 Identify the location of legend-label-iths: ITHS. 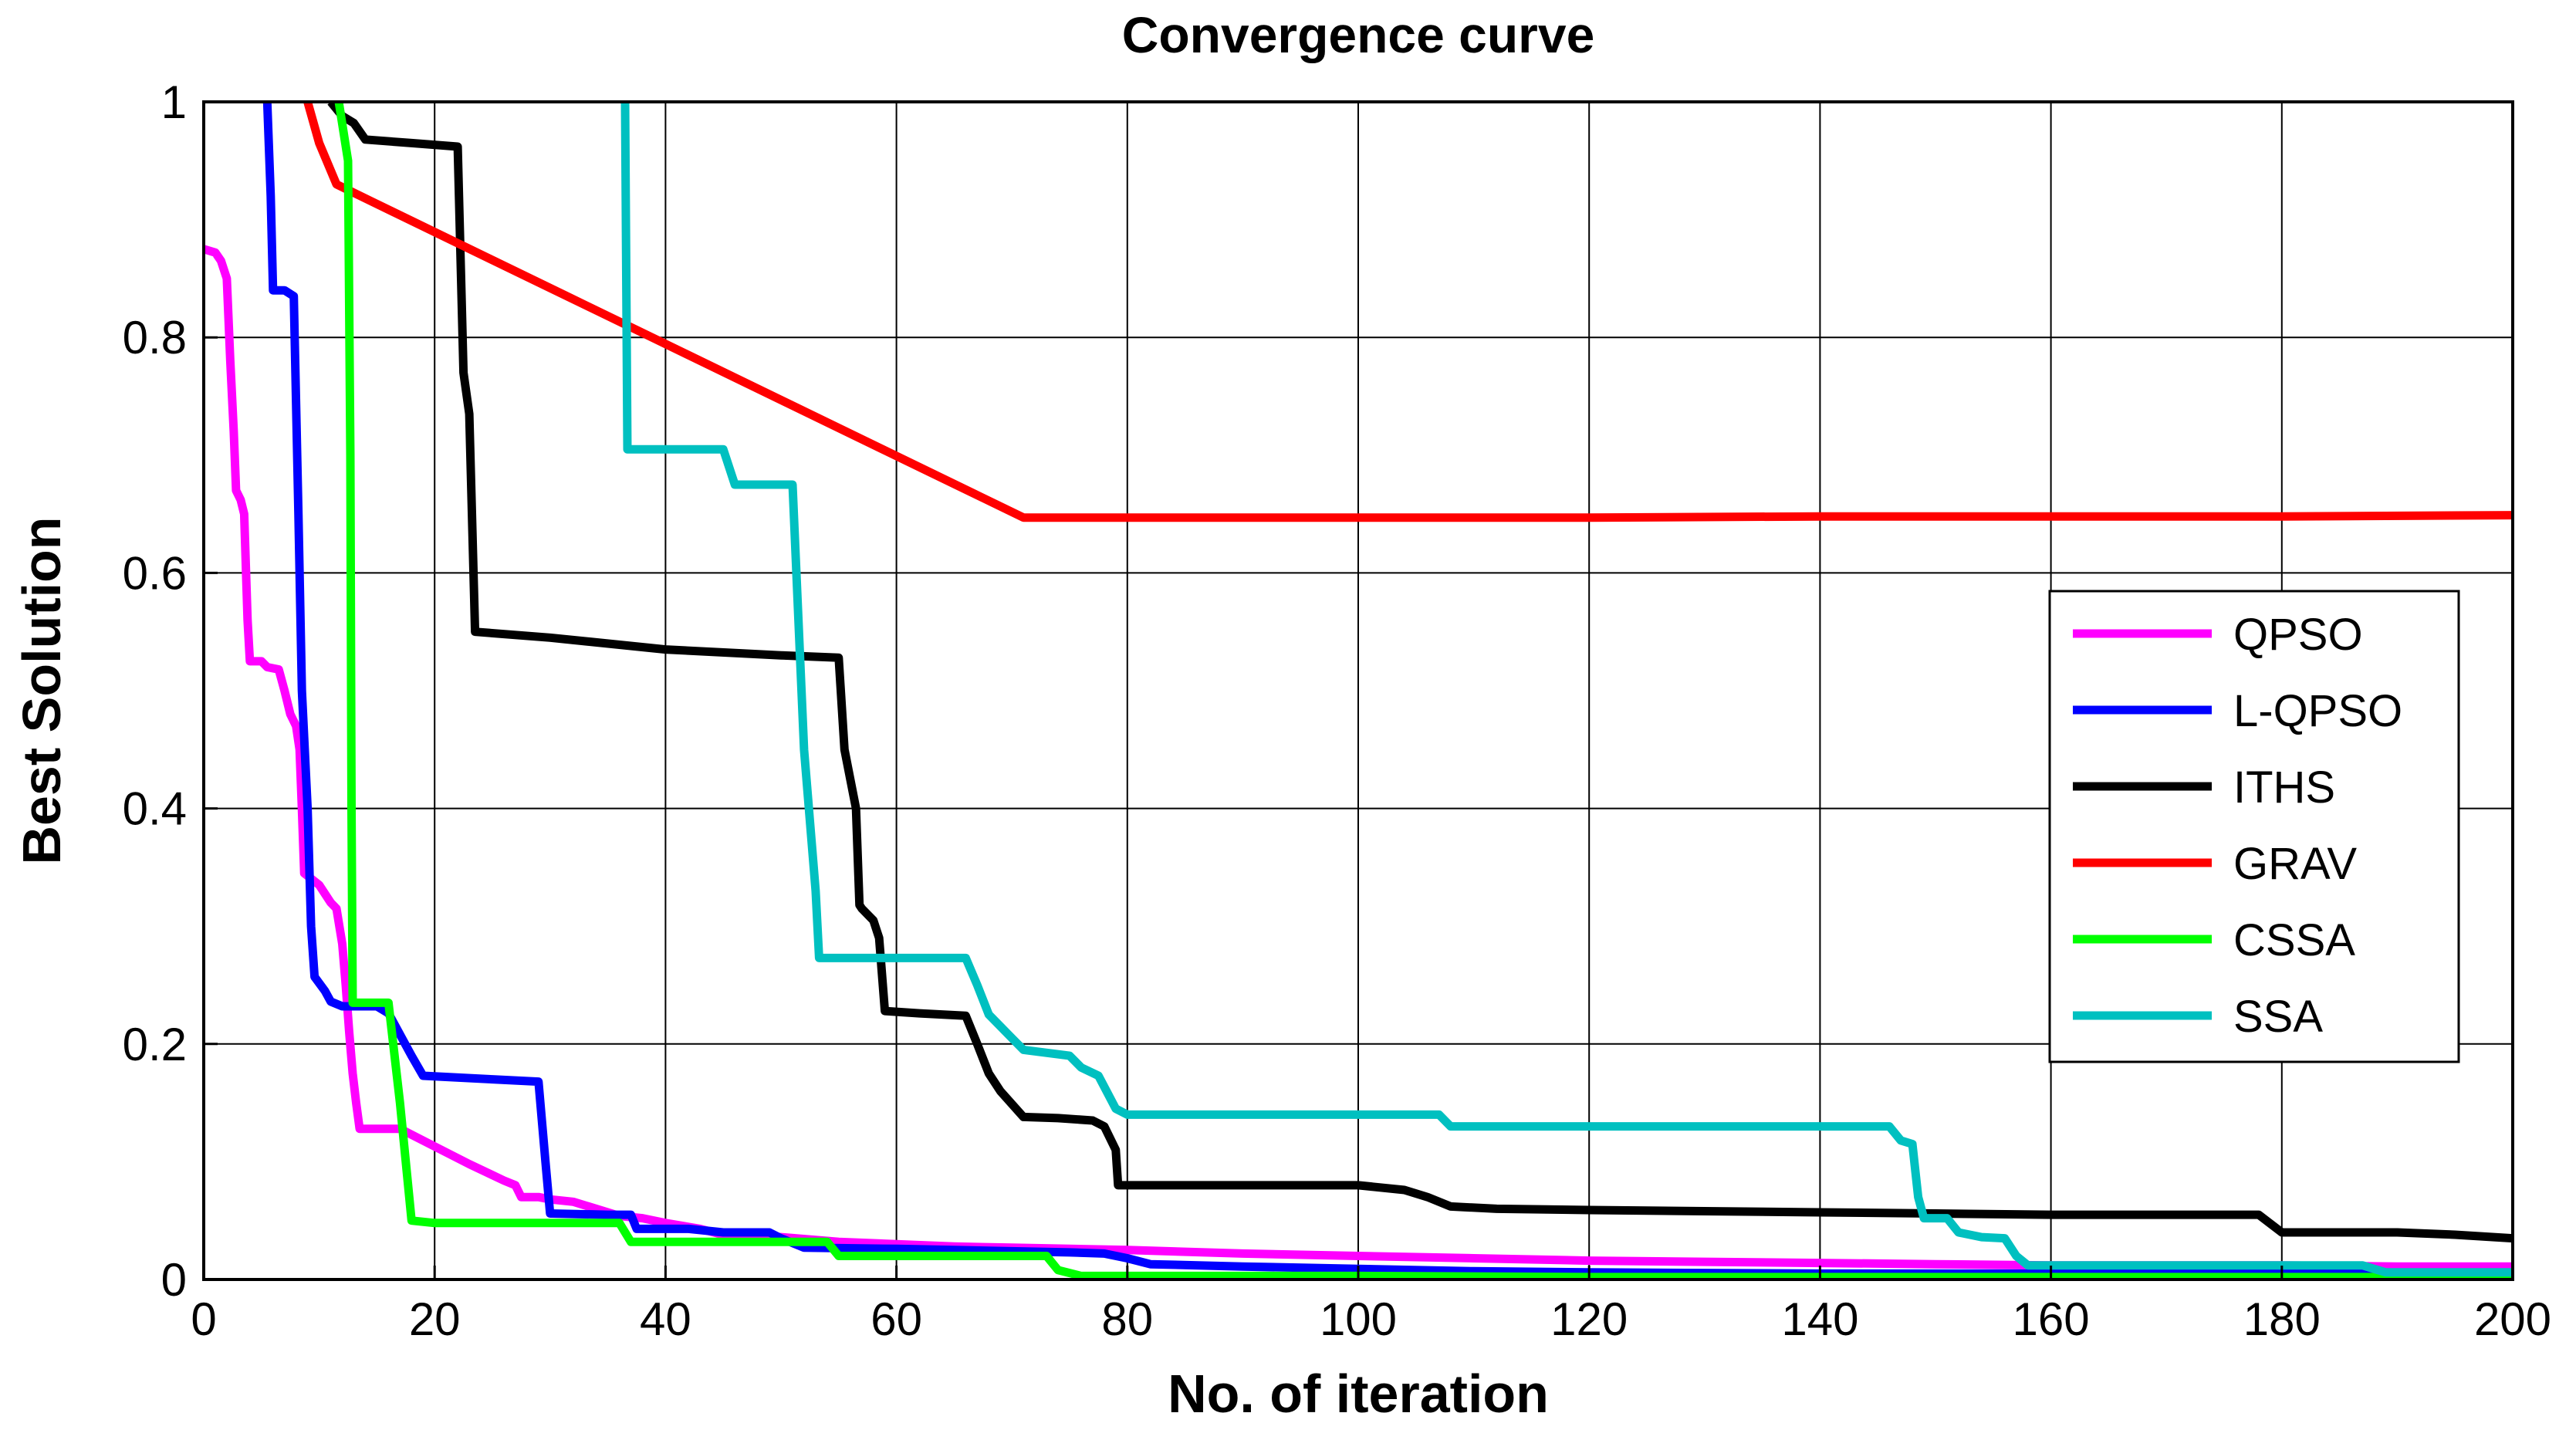
(2284, 787).